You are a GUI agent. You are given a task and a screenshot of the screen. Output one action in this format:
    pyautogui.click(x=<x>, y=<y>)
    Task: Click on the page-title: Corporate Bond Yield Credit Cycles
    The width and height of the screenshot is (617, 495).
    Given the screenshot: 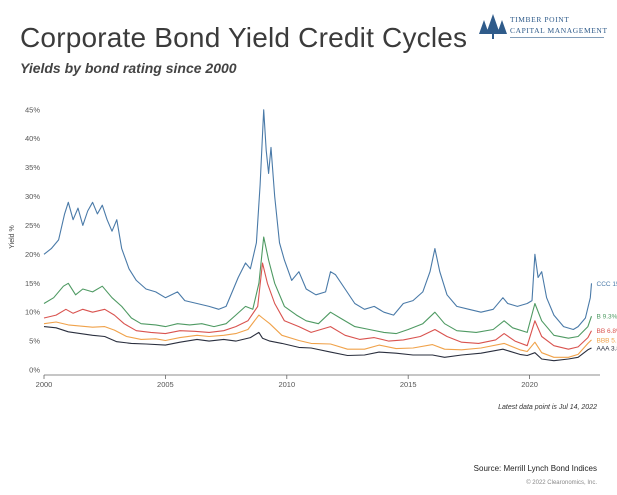 What is the action you would take?
    pyautogui.click(x=244, y=37)
    